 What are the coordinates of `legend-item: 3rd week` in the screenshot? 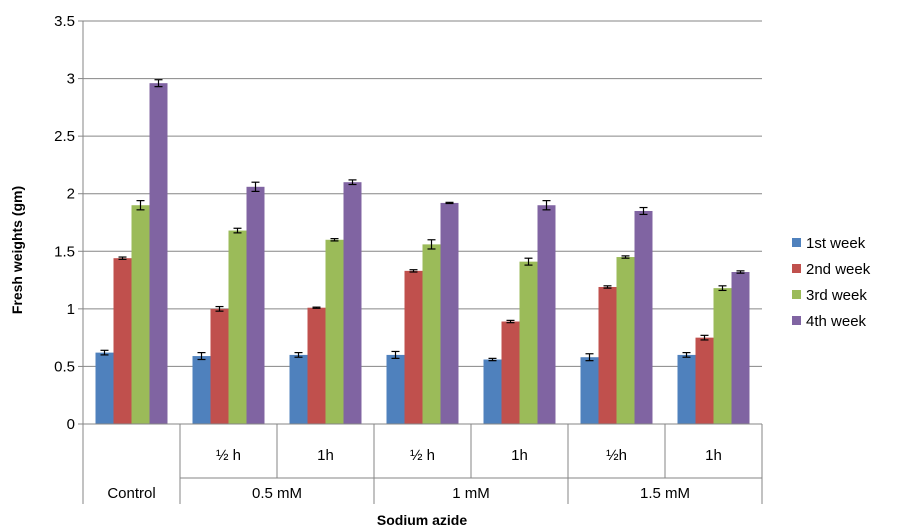 It's located at (829, 295).